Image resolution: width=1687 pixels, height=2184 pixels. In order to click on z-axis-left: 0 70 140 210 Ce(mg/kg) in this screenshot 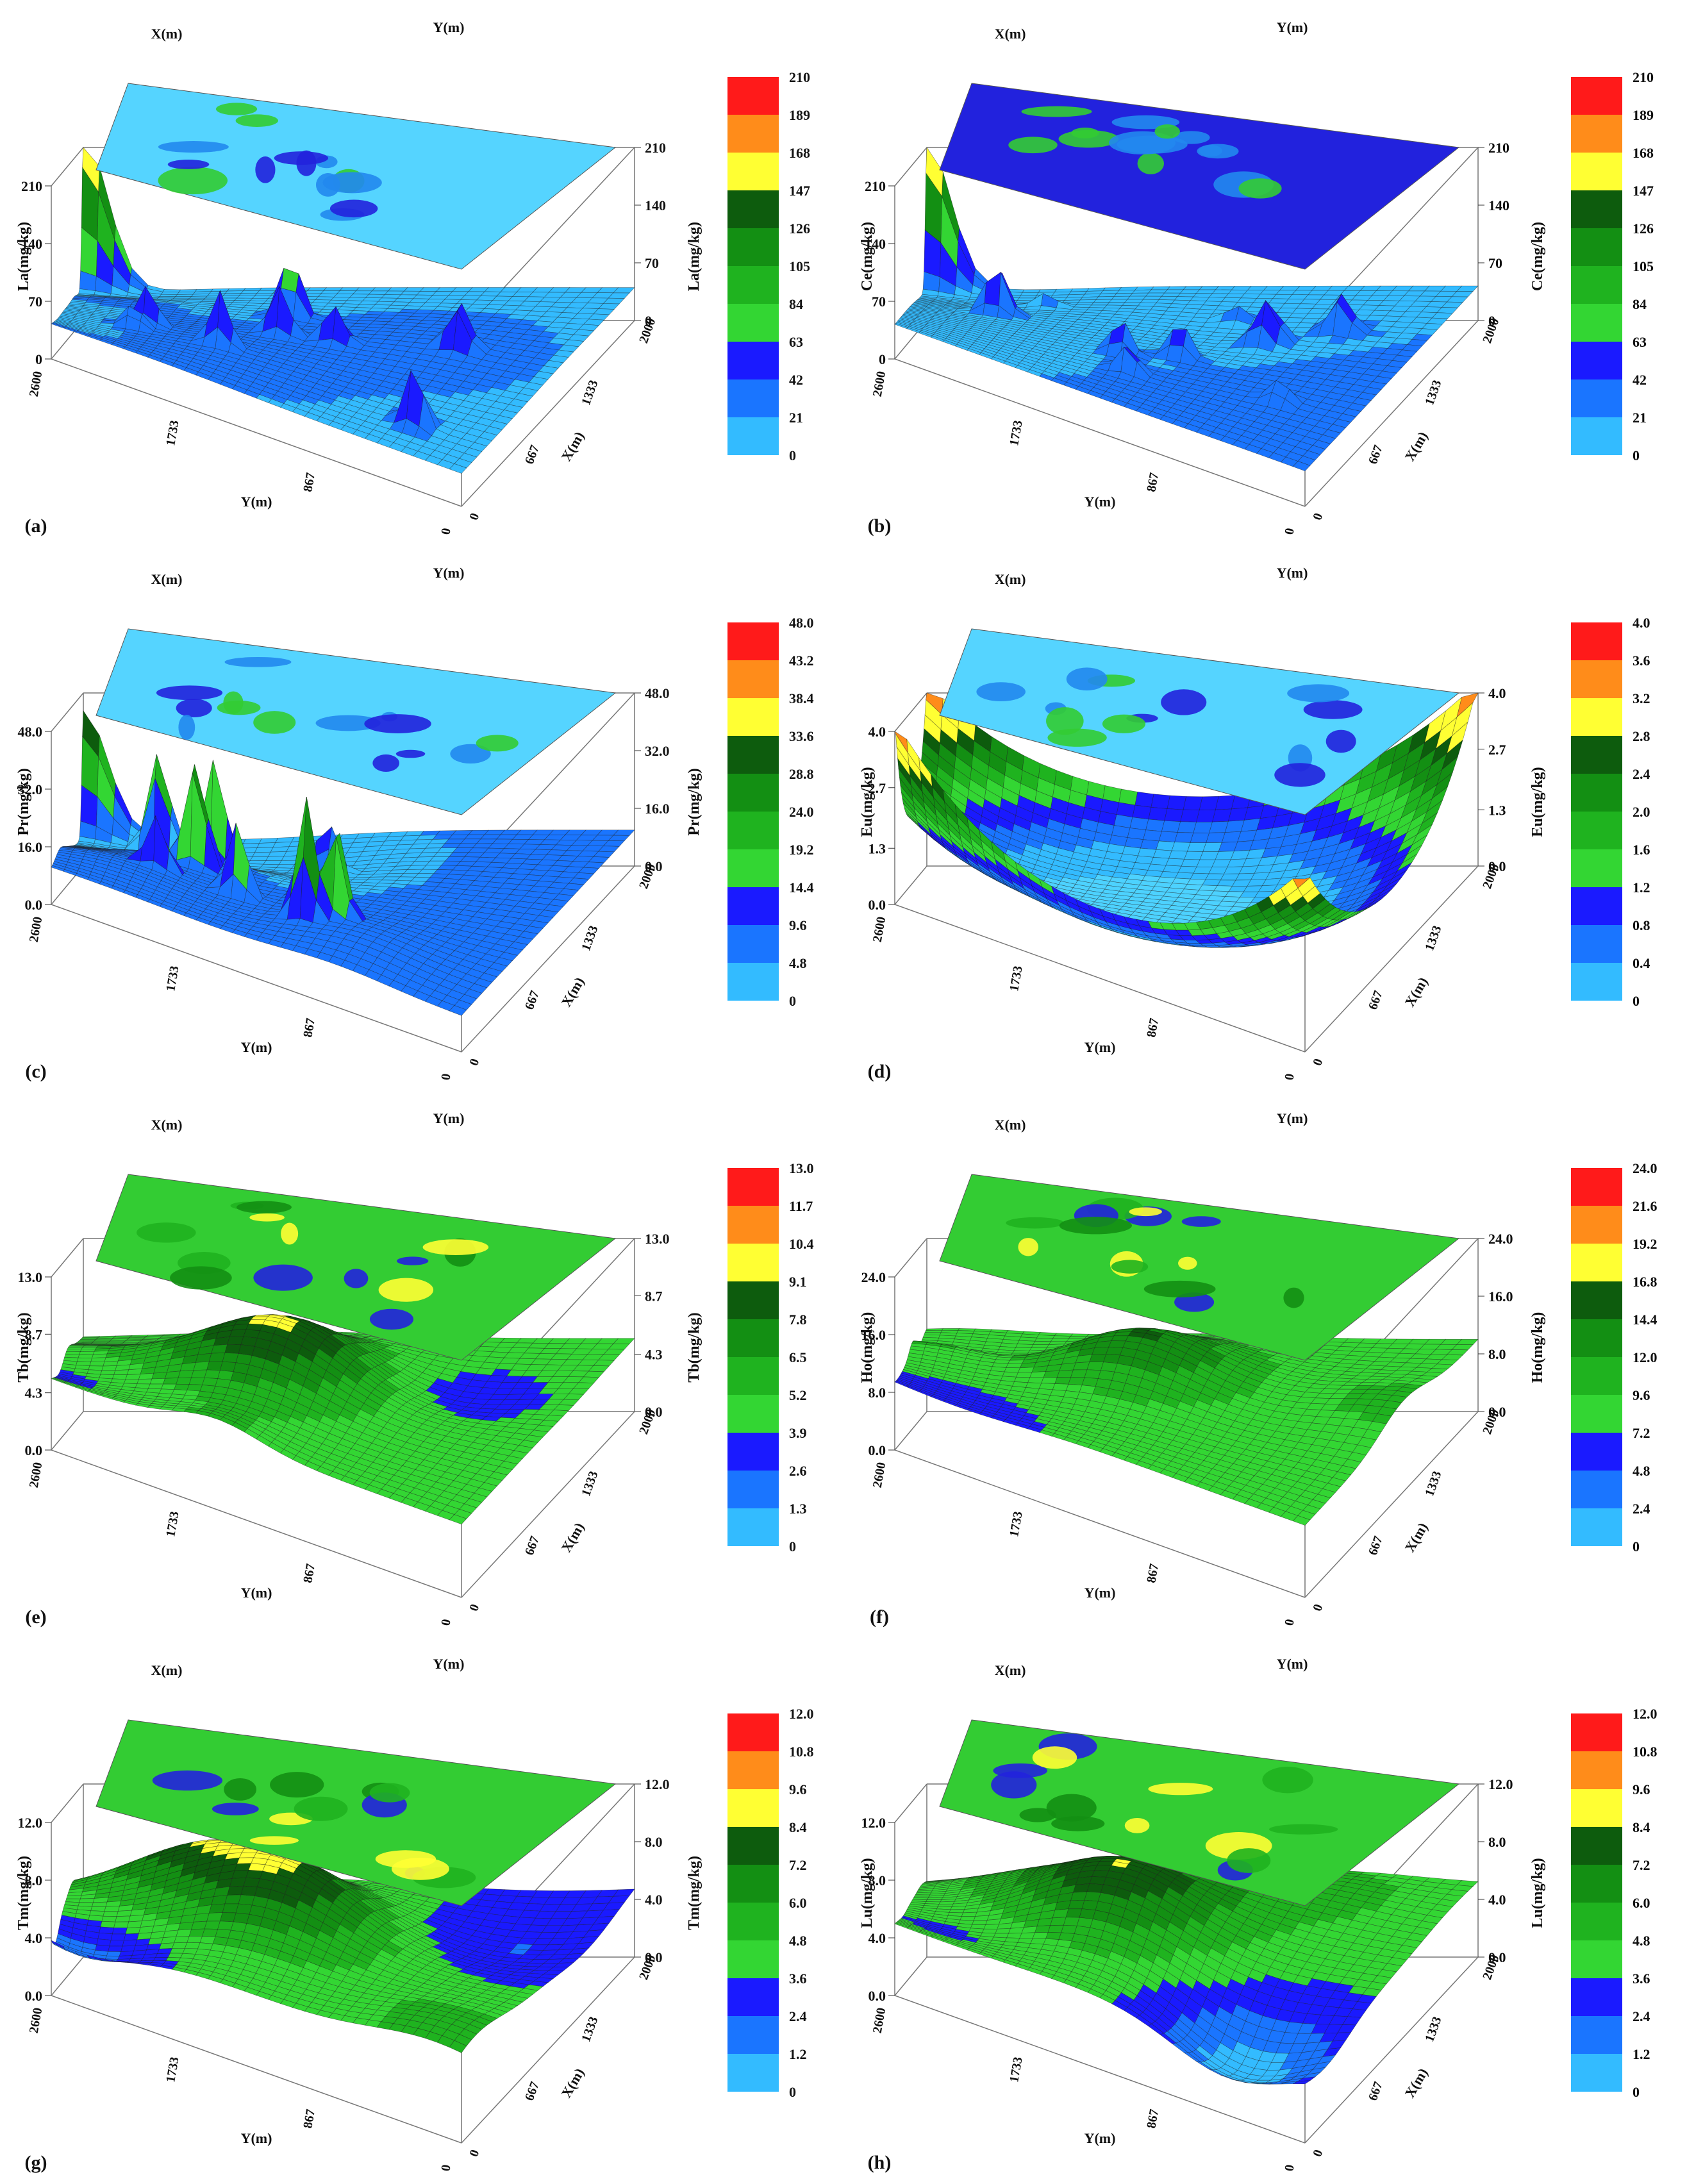, I will do `click(877, 272)`.